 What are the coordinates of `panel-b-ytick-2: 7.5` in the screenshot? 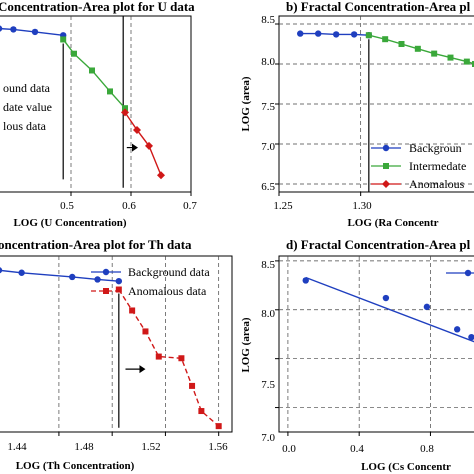 It's located at (268, 107).